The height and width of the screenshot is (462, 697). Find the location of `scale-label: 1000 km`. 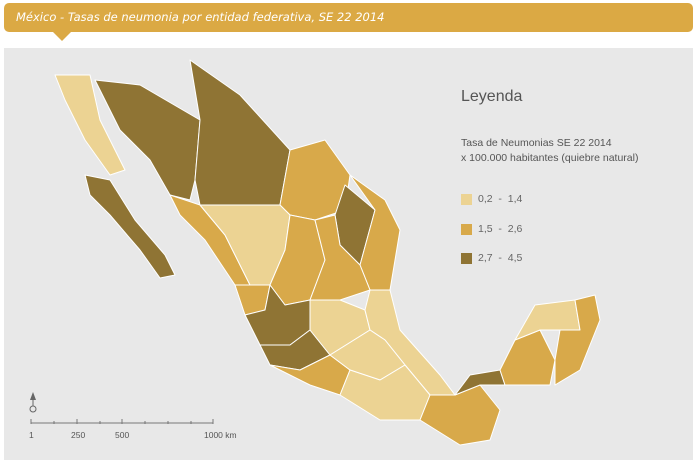

scale-label: 1000 km is located at coordinates (220, 435).